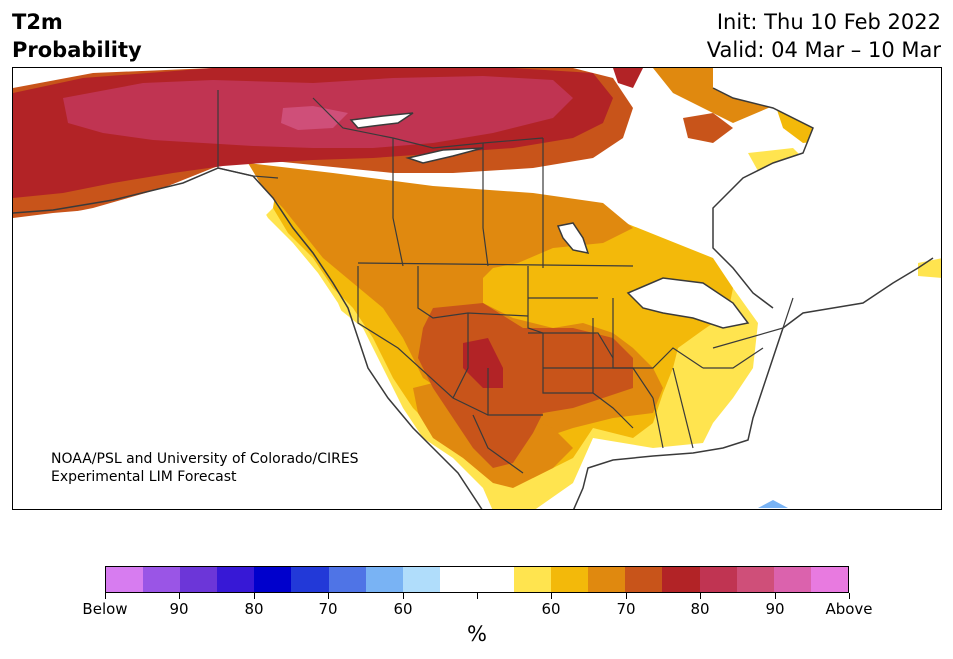 This screenshot has height=659, width=953. I want to click on band-90-95-east, so click(628, 78).